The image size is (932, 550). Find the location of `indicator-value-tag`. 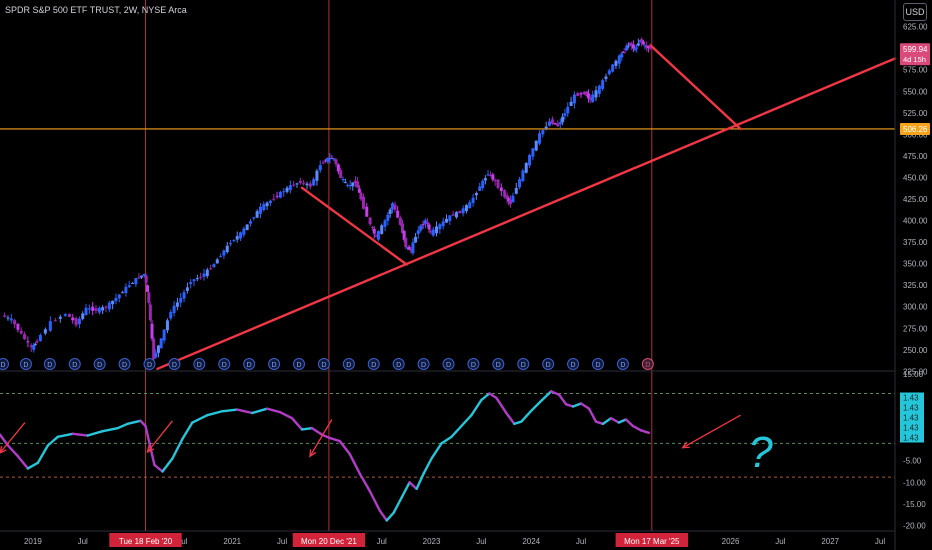

indicator-value-tag is located at coordinates (912, 417).